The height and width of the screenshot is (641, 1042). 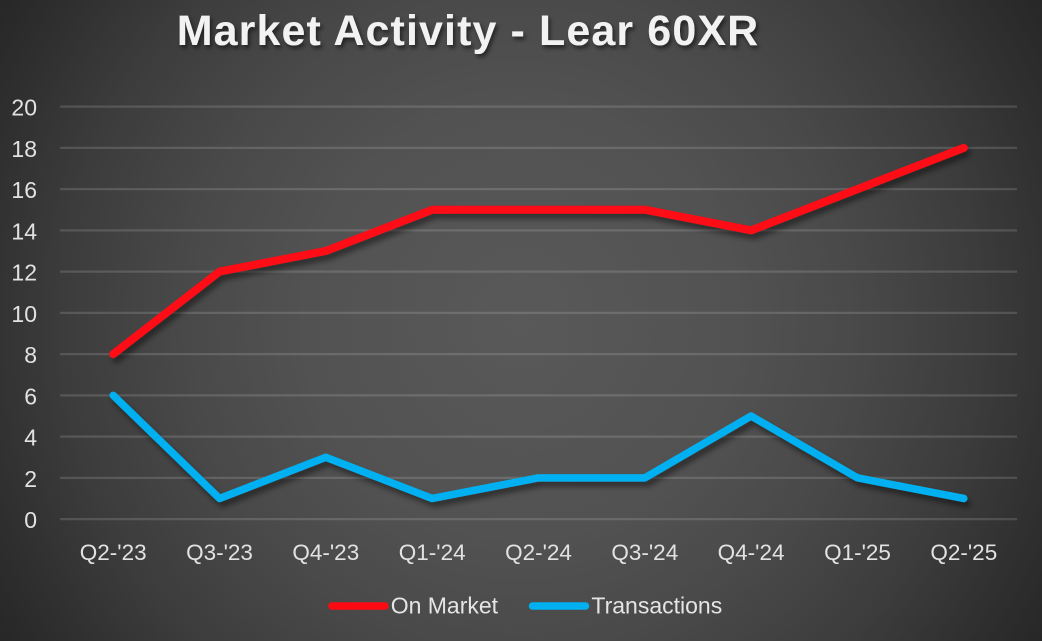 I want to click on svg-text: 18, so click(x=24, y=149).